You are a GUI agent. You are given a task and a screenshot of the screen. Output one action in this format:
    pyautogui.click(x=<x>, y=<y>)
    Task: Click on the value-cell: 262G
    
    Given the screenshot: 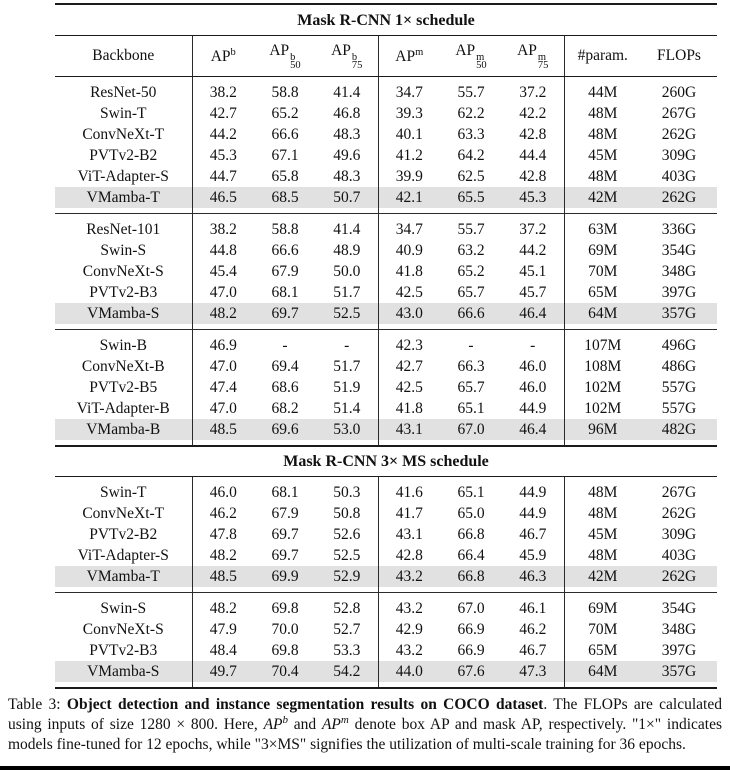 What is the action you would take?
    pyautogui.click(x=679, y=576)
    